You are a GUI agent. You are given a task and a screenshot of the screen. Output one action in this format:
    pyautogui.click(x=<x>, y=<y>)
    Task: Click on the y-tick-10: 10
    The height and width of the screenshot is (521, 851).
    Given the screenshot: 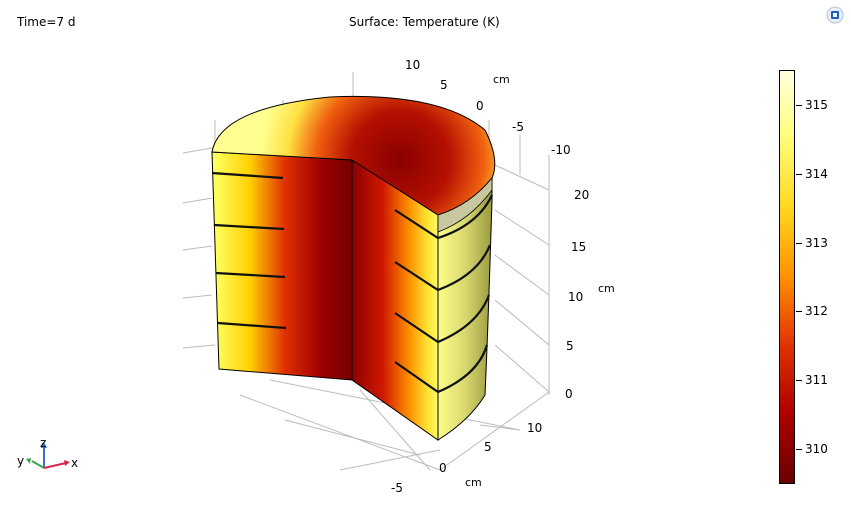 What is the action you would take?
    pyautogui.click(x=412, y=65)
    